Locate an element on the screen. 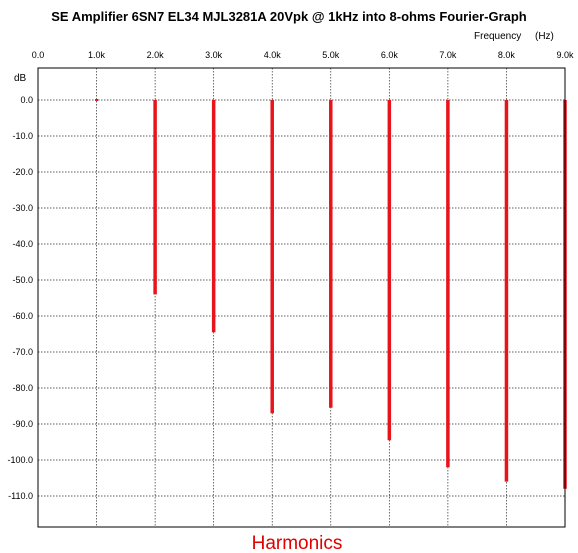  x-tick-label: 6.0k is located at coordinates (390, 55).